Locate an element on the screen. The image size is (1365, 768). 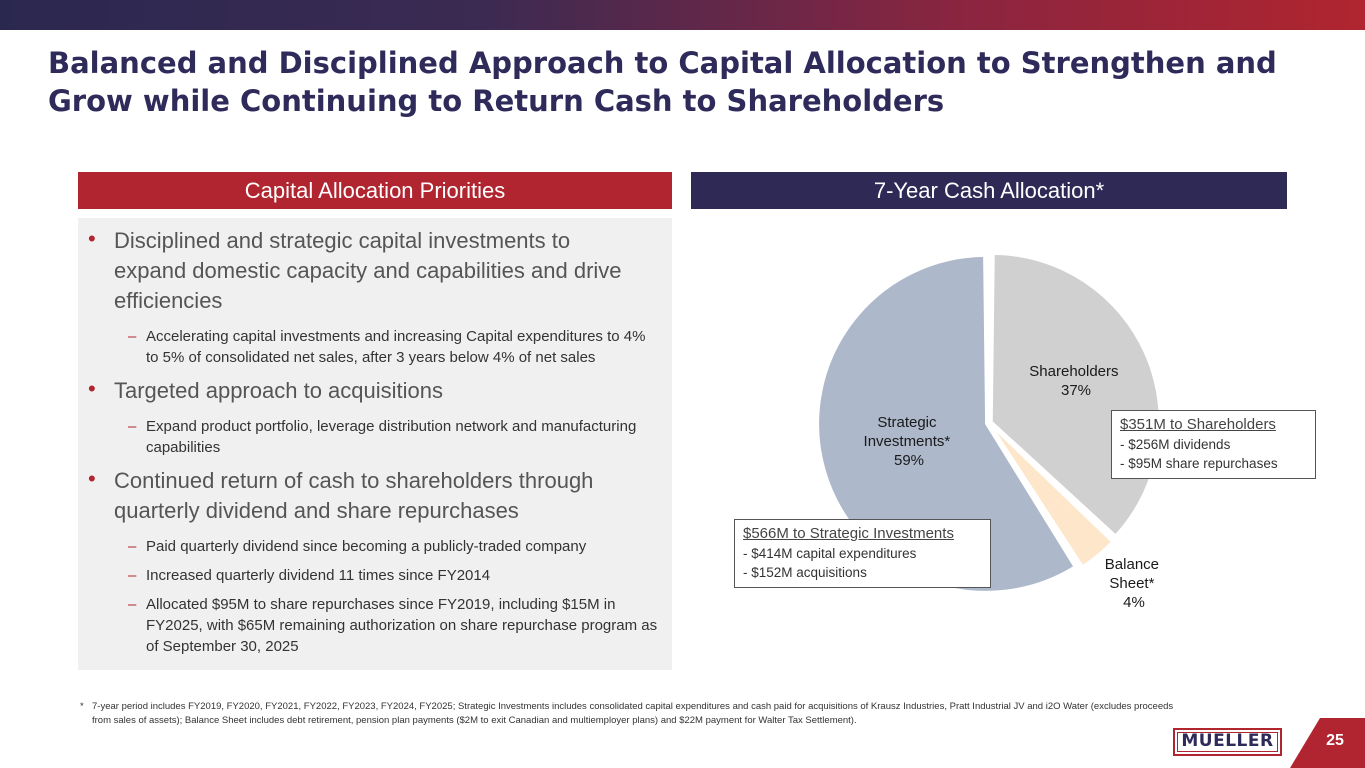
label-balance-line2: Sheet* is located at coordinates (1131, 583).